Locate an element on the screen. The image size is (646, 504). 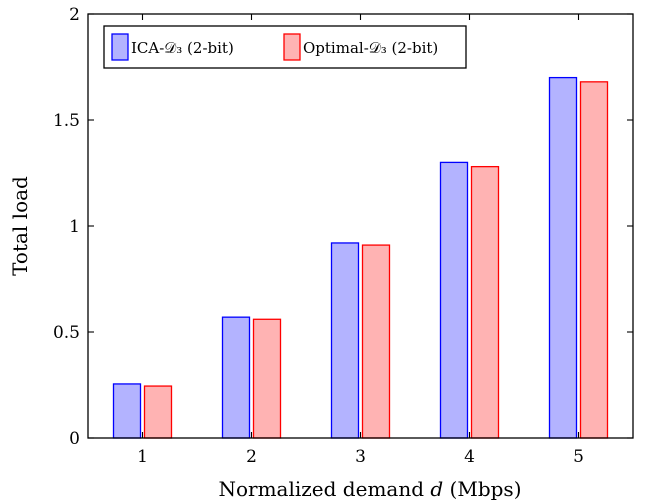
legend-label-2: Optimal-𝒟₃ (2-bit) is located at coordinates (370, 48).